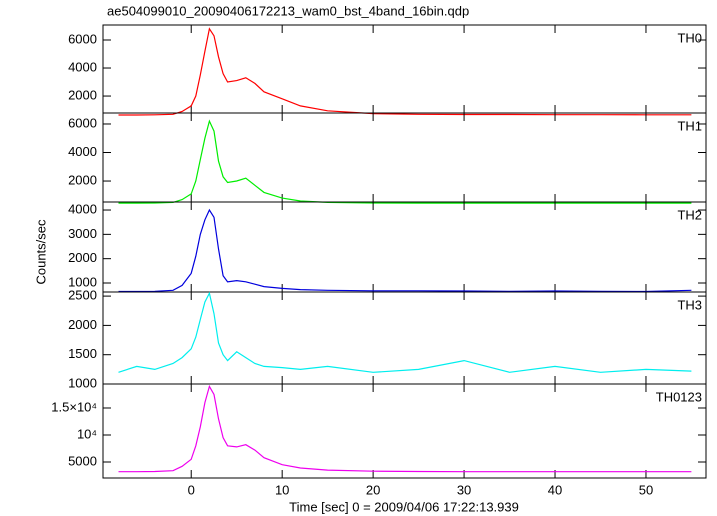 This screenshot has width=717, height=516. I want to click on x-tick-label: 30, so click(464, 489).